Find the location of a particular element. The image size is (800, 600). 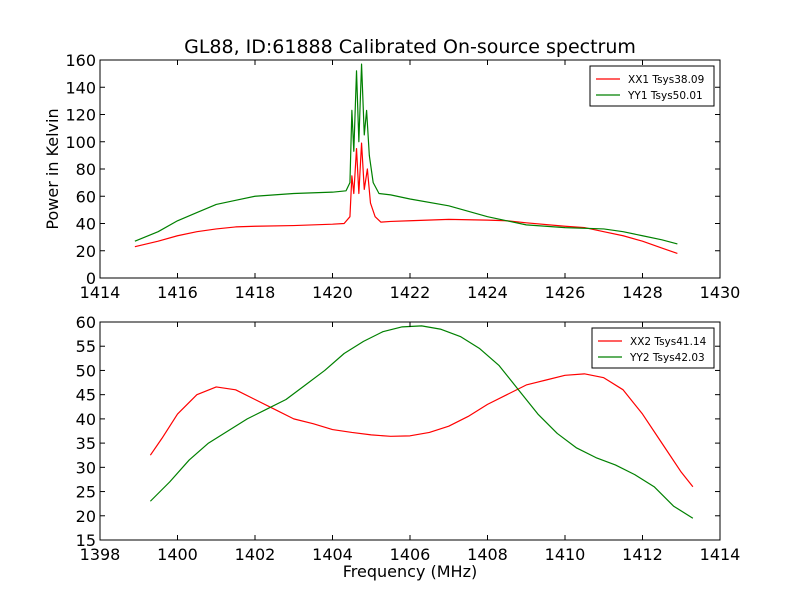

bottom-y-tick-label: 35 is located at coordinates (86, 443).